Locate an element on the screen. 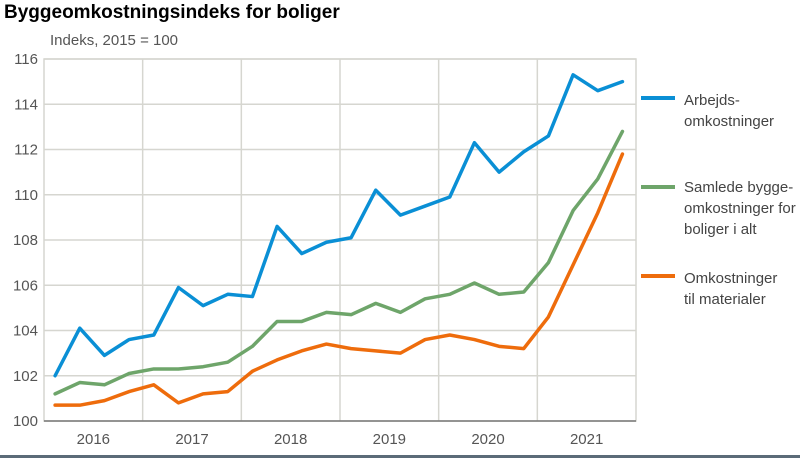 The height and width of the screenshot is (459, 800). y-tick-label: 108 is located at coordinates (25, 240).